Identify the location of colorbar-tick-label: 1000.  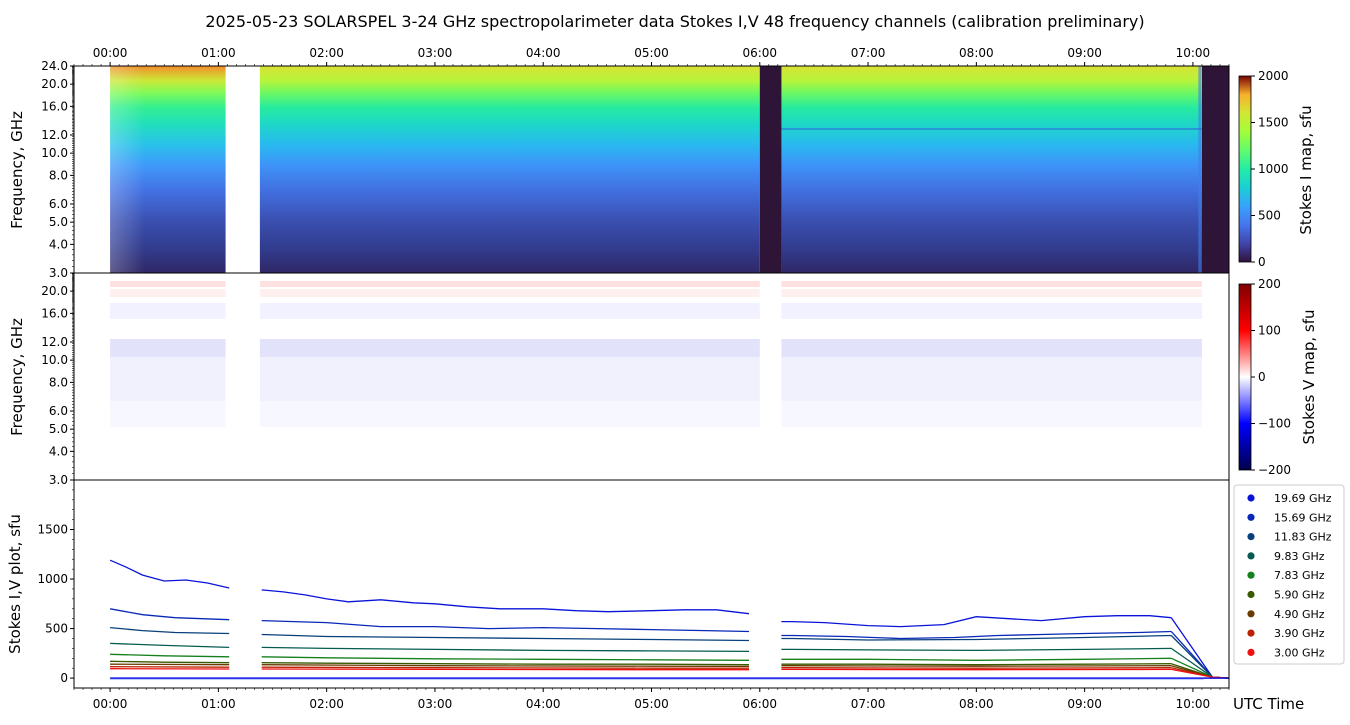
(1273, 169).